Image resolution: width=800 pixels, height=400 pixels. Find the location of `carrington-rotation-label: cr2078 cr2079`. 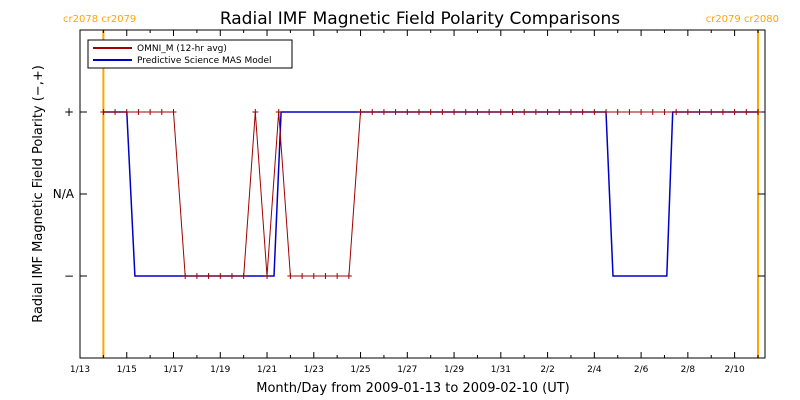

carrington-rotation-label: cr2078 cr2079 is located at coordinates (99, 19).